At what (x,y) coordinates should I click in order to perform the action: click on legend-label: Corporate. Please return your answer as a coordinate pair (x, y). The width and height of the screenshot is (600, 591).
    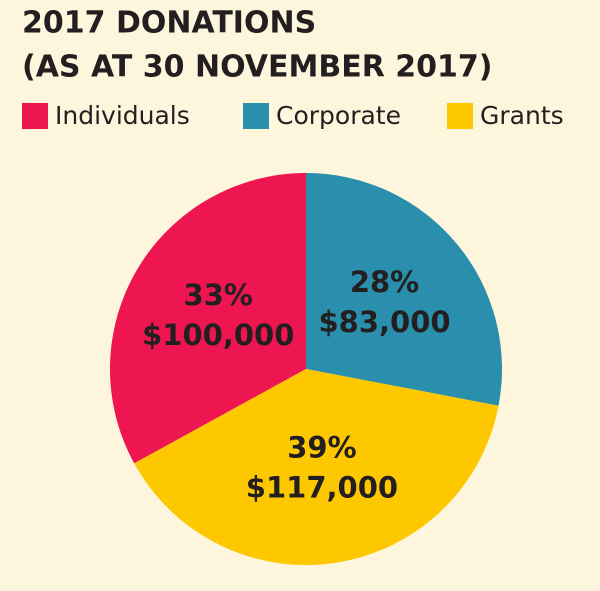
    Looking at the image, I should click on (338, 115).